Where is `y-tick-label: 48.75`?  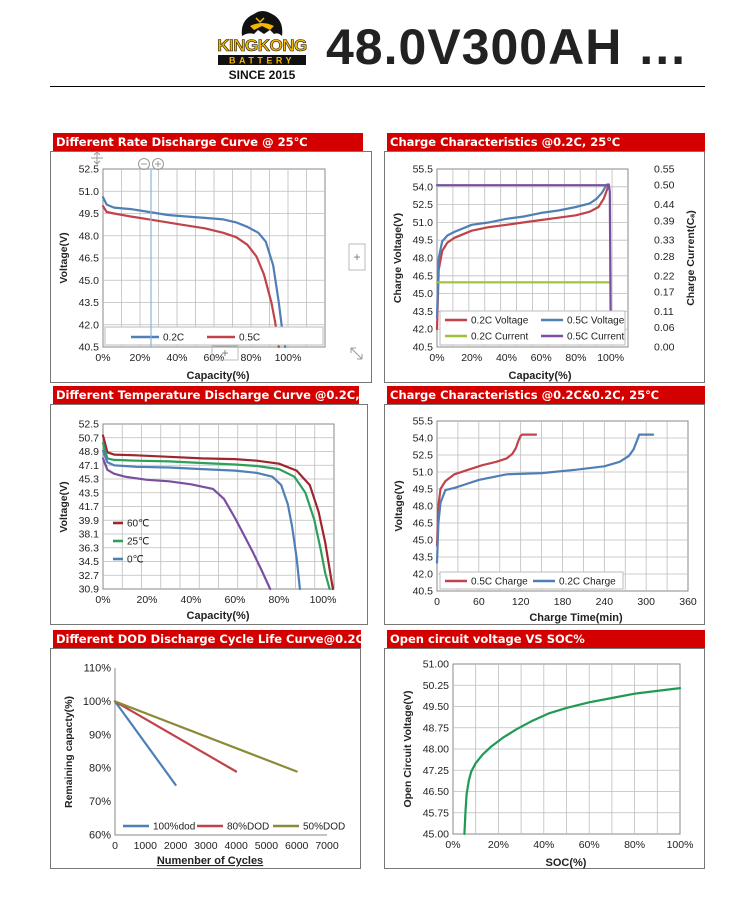 y-tick-label: 48.75 is located at coordinates (436, 728).